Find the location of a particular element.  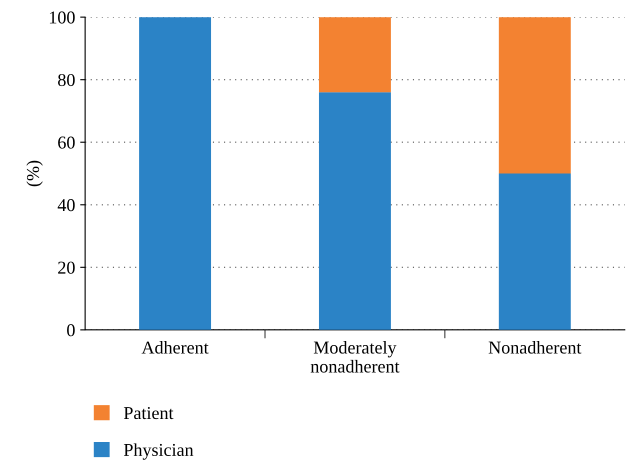

x-tick-label: Adherent is located at coordinates (175, 347).